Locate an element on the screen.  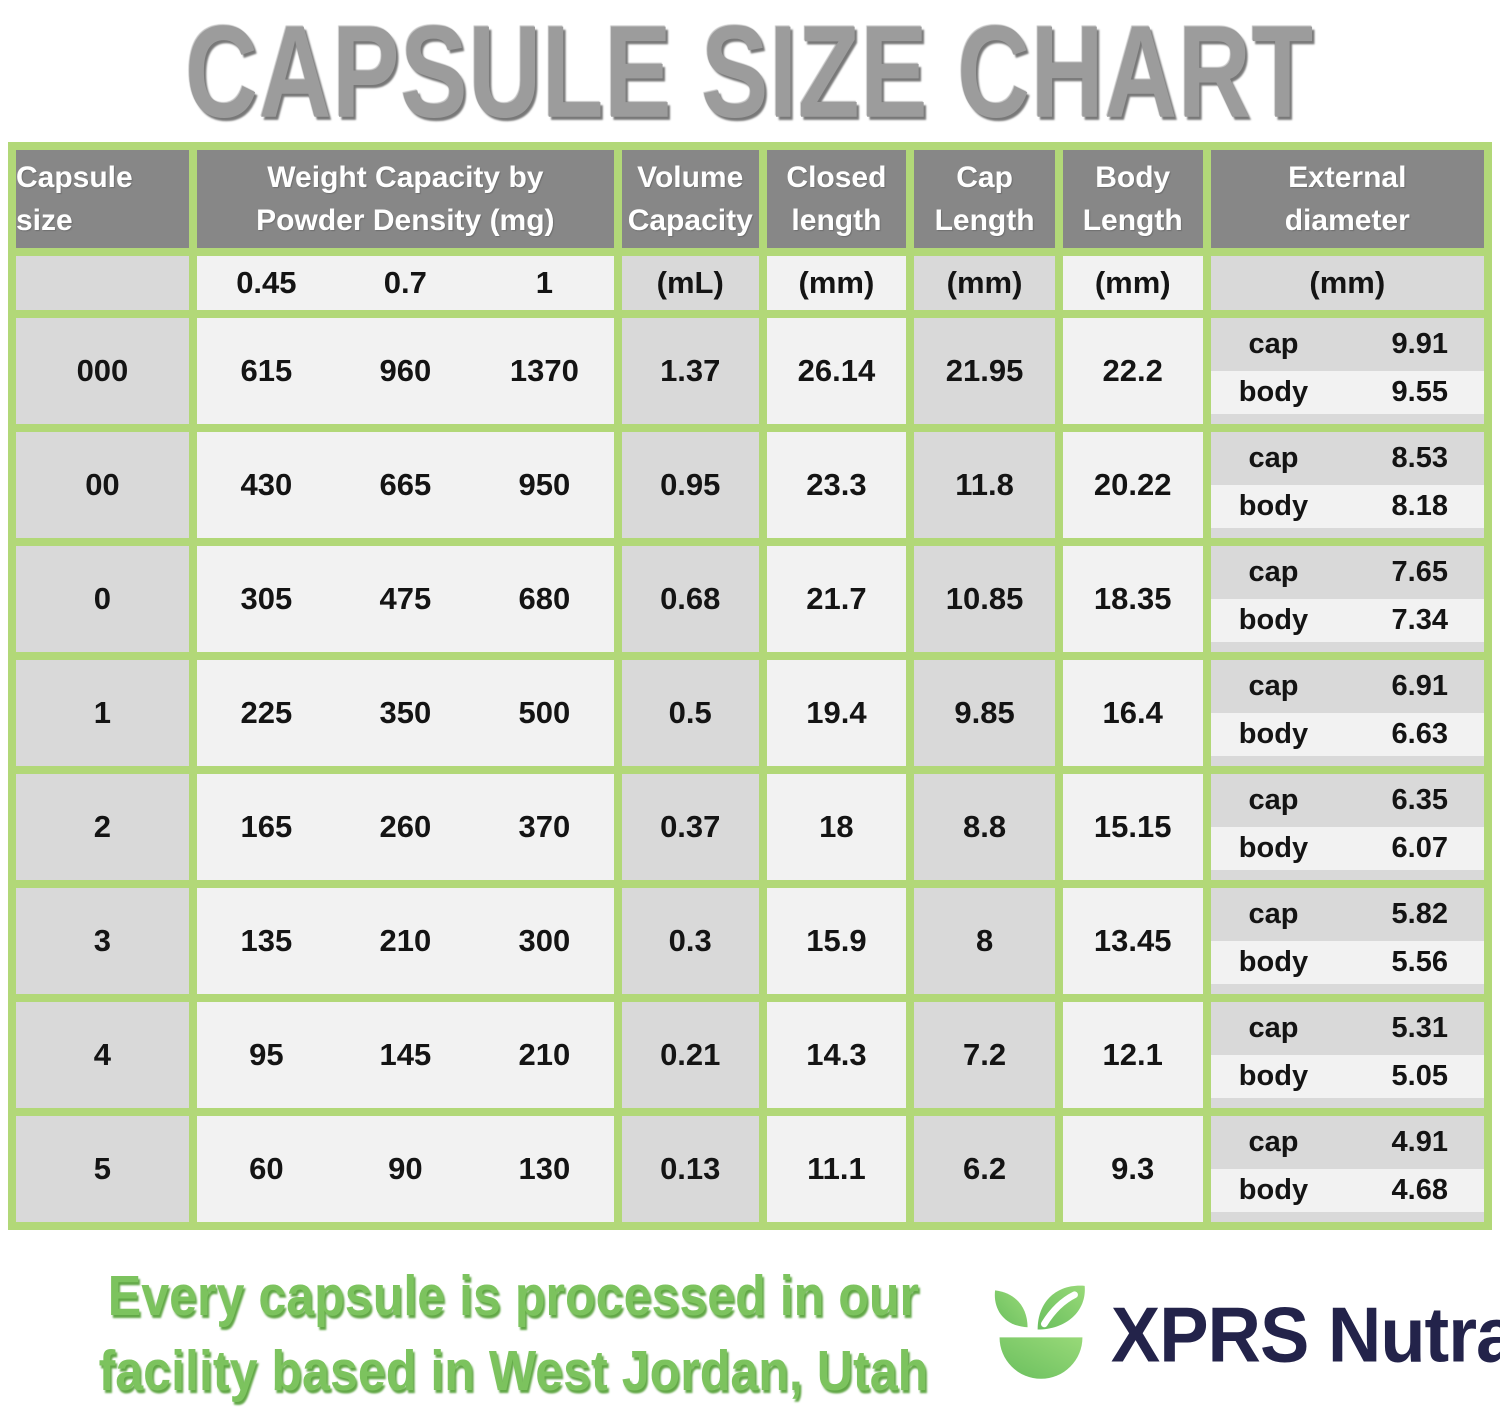
unit-volume: (mL) is located at coordinates (690, 283).